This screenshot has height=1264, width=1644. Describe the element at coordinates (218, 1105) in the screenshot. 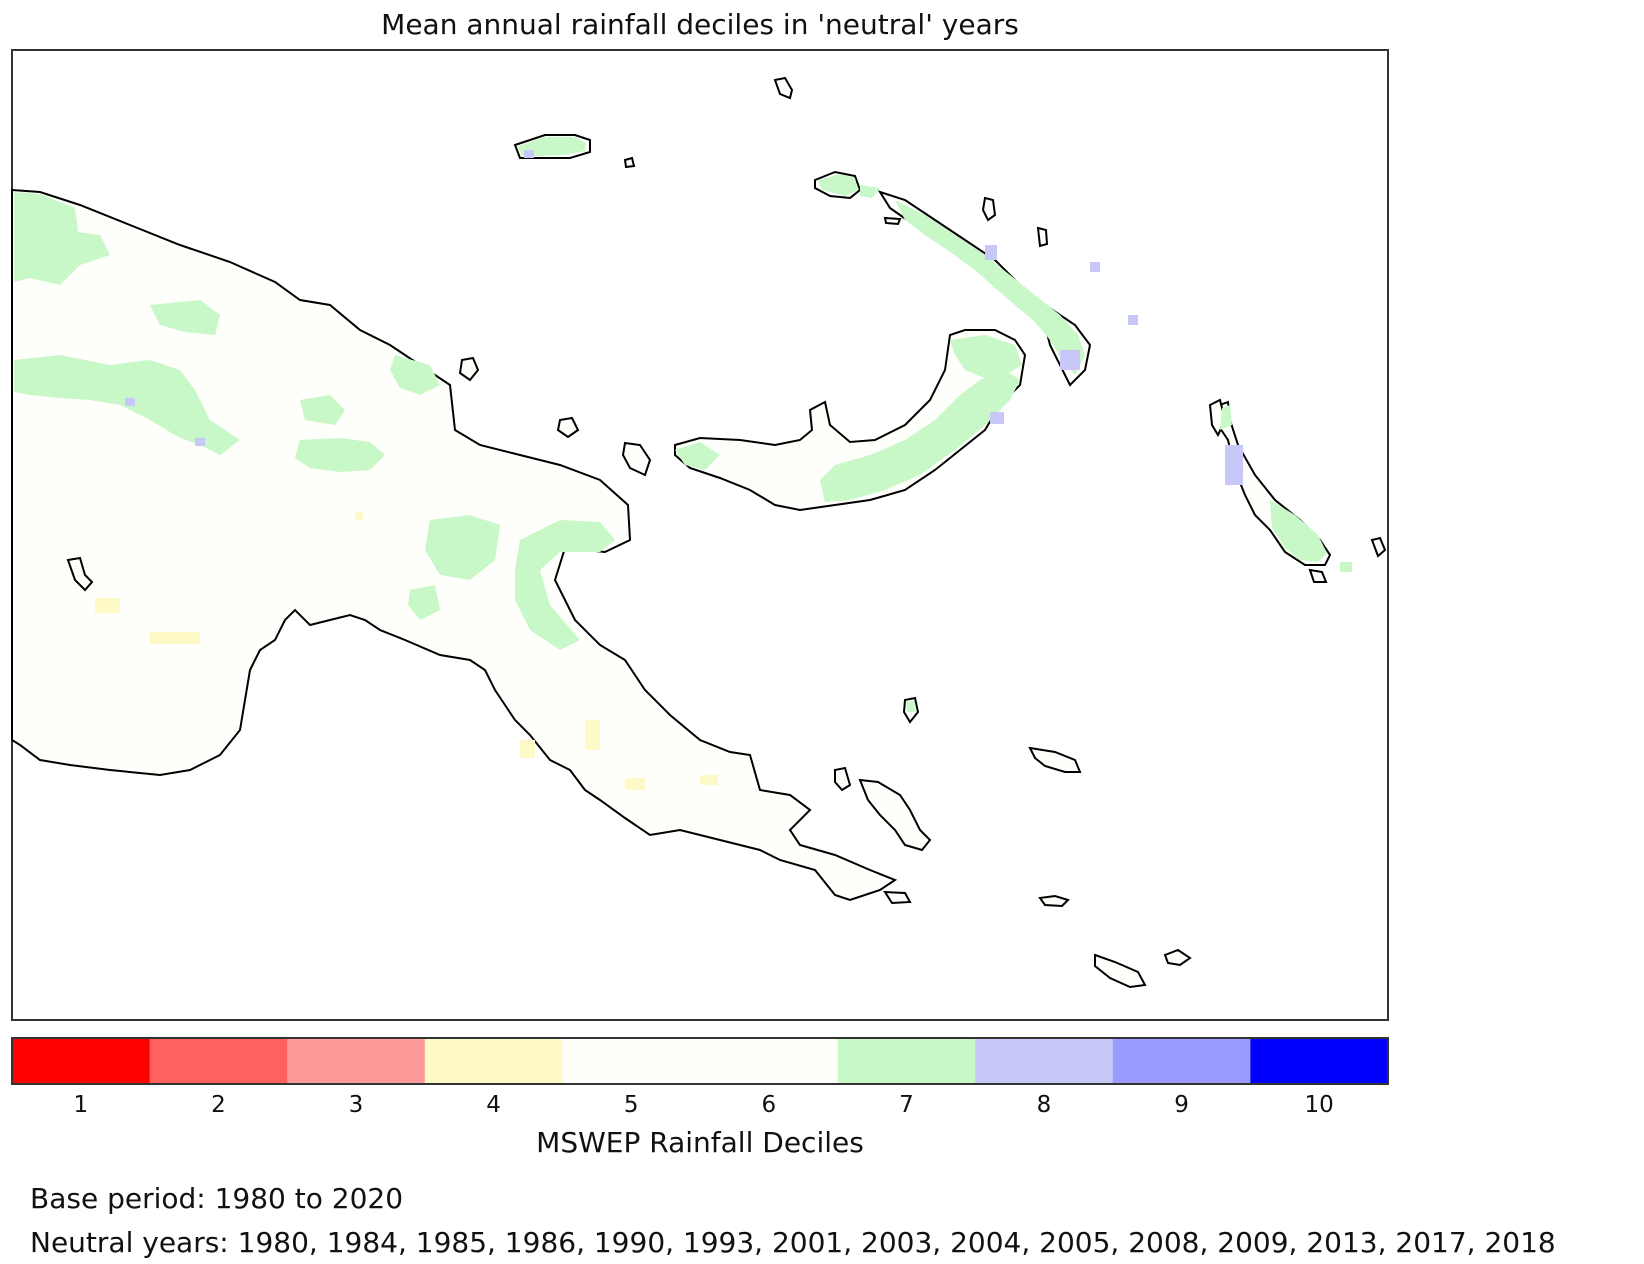

I see `colorbar-tick-label: 2` at that location.